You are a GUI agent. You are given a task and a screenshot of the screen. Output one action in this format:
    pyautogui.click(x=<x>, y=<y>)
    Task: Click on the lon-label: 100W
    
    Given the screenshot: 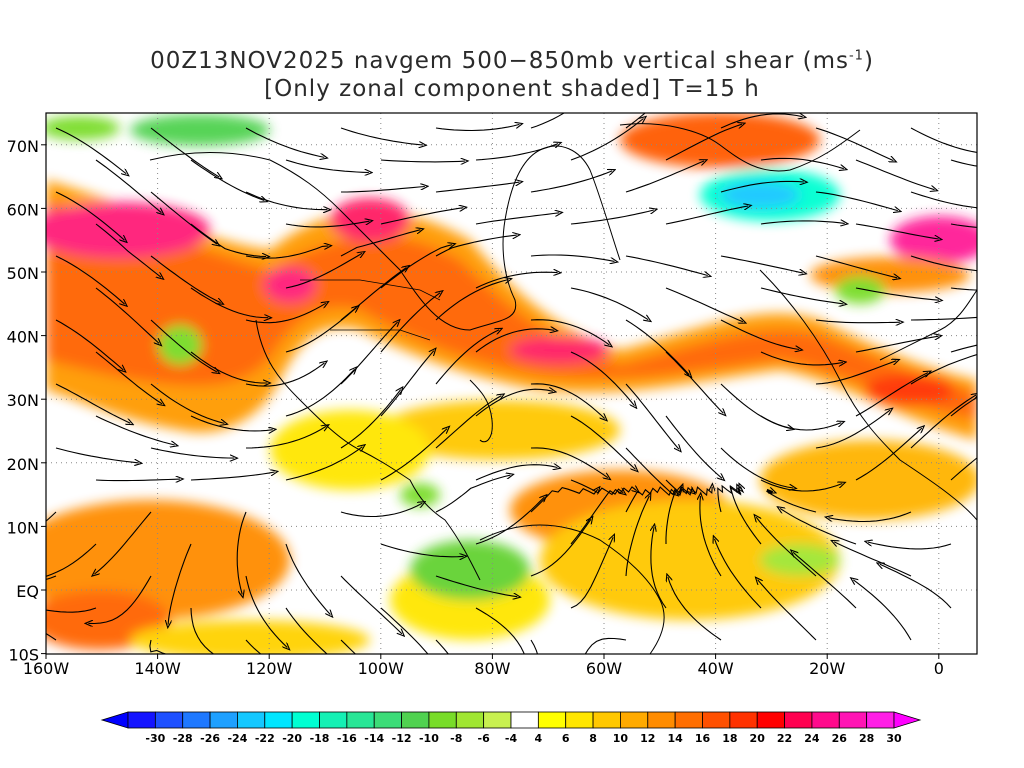 What is the action you would take?
    pyautogui.click(x=381, y=668)
    